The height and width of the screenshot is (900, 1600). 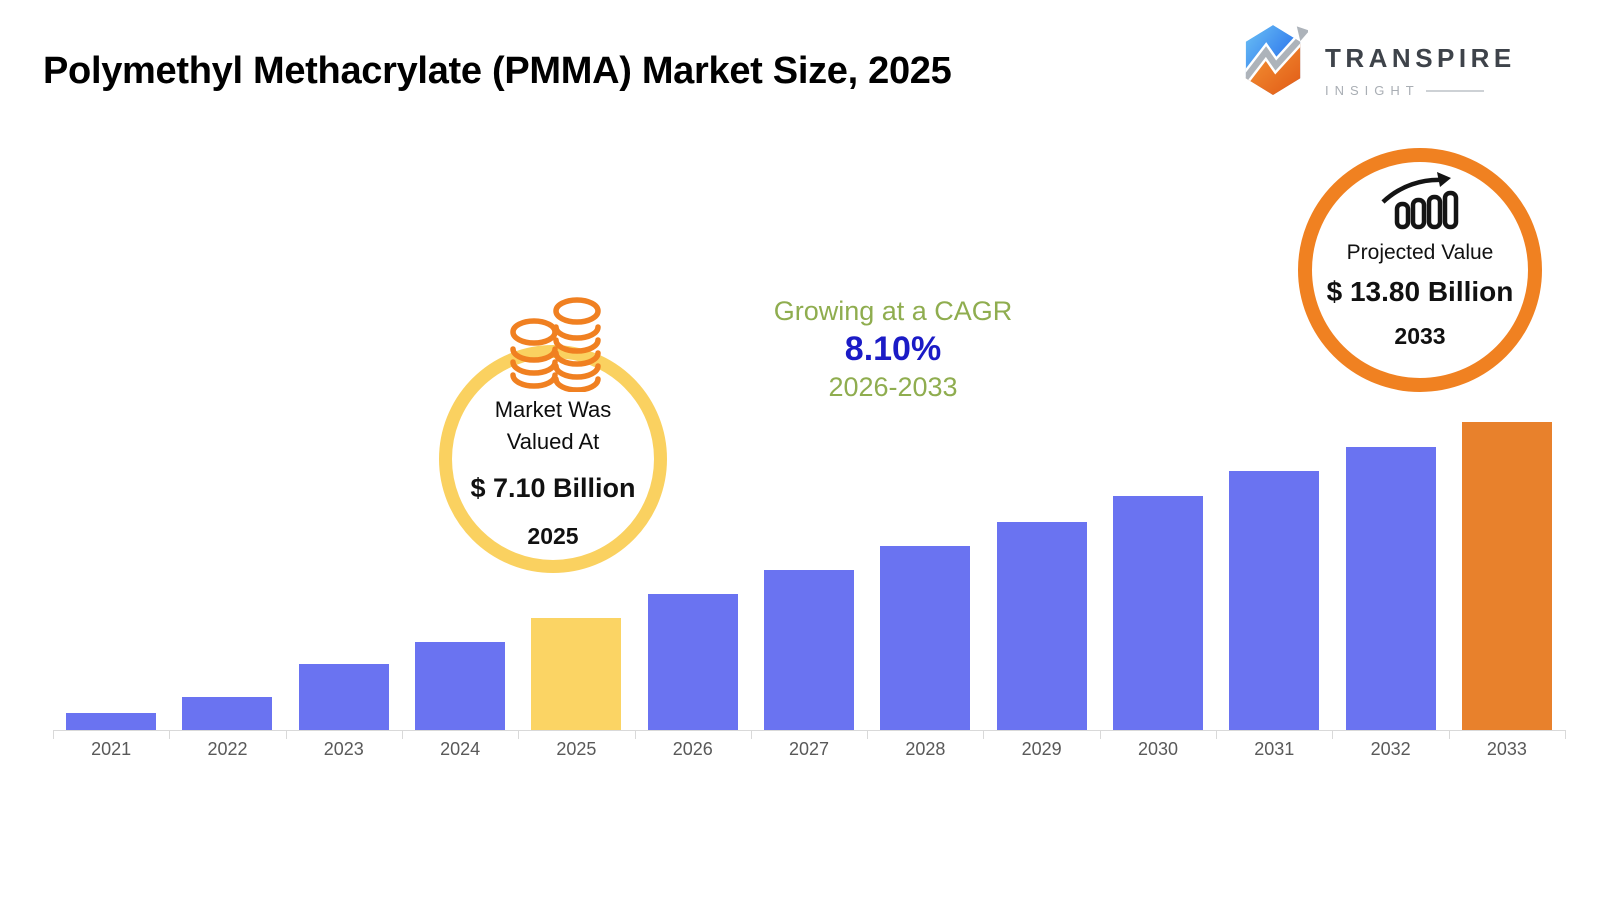 I want to click on bar-slot-2027, so click(x=809, y=650).